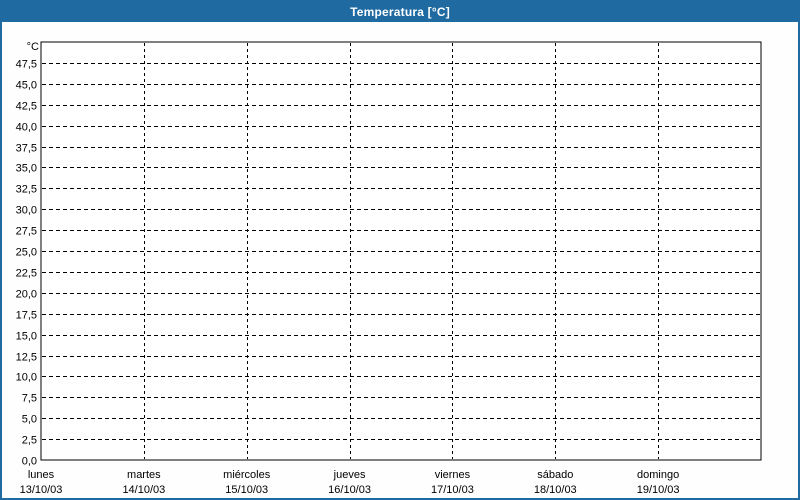  I want to click on x-date-label: 19/10/03, so click(658, 490).